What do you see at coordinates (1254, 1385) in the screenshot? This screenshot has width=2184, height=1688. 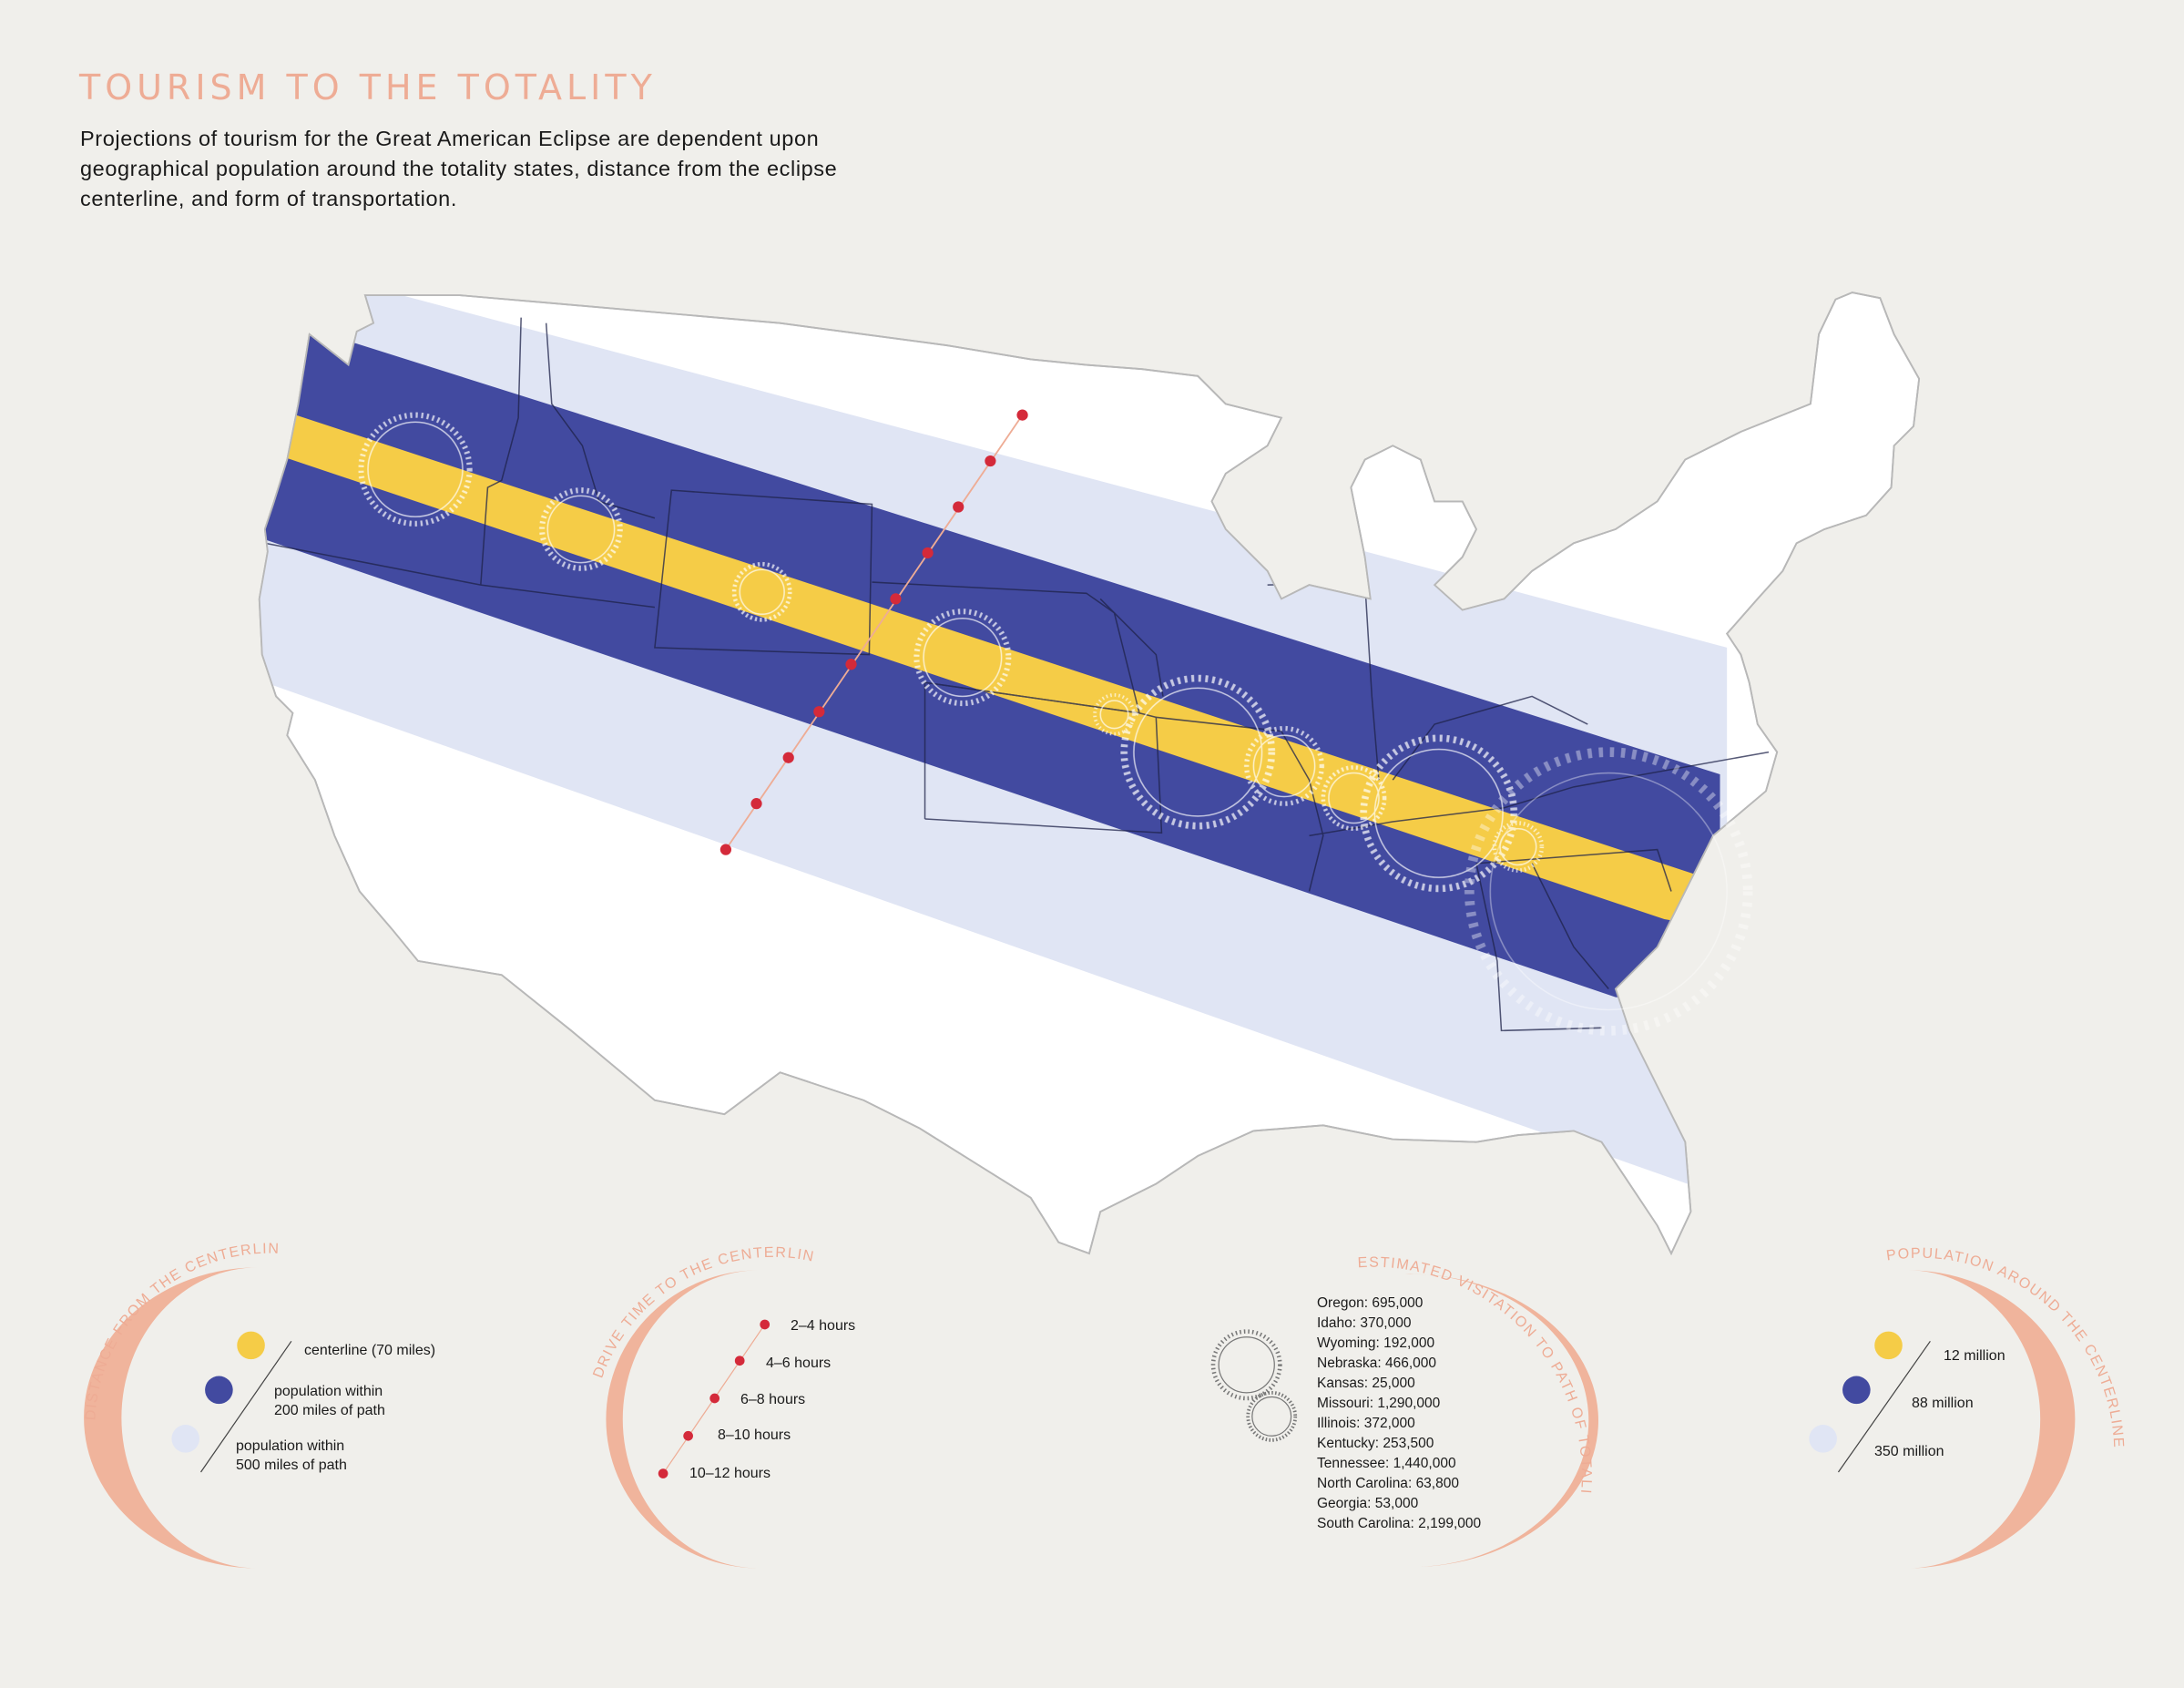 I see `ring-sample-icon` at bounding box center [1254, 1385].